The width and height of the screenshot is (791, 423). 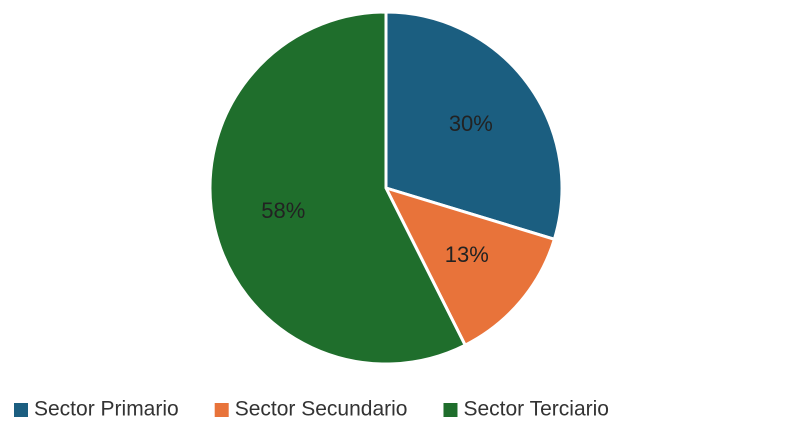 What do you see at coordinates (283, 210) in the screenshot?
I see `slice-label: 58%` at bounding box center [283, 210].